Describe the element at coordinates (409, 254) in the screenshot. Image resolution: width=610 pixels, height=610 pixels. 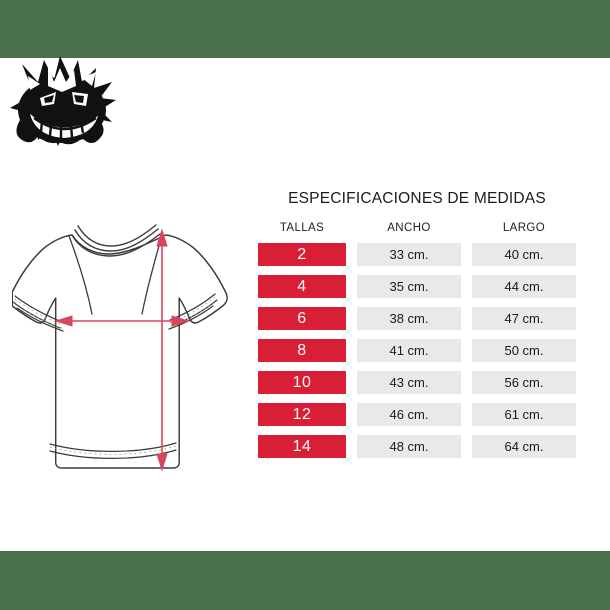
I see `width-value: 33 cm.` at that location.